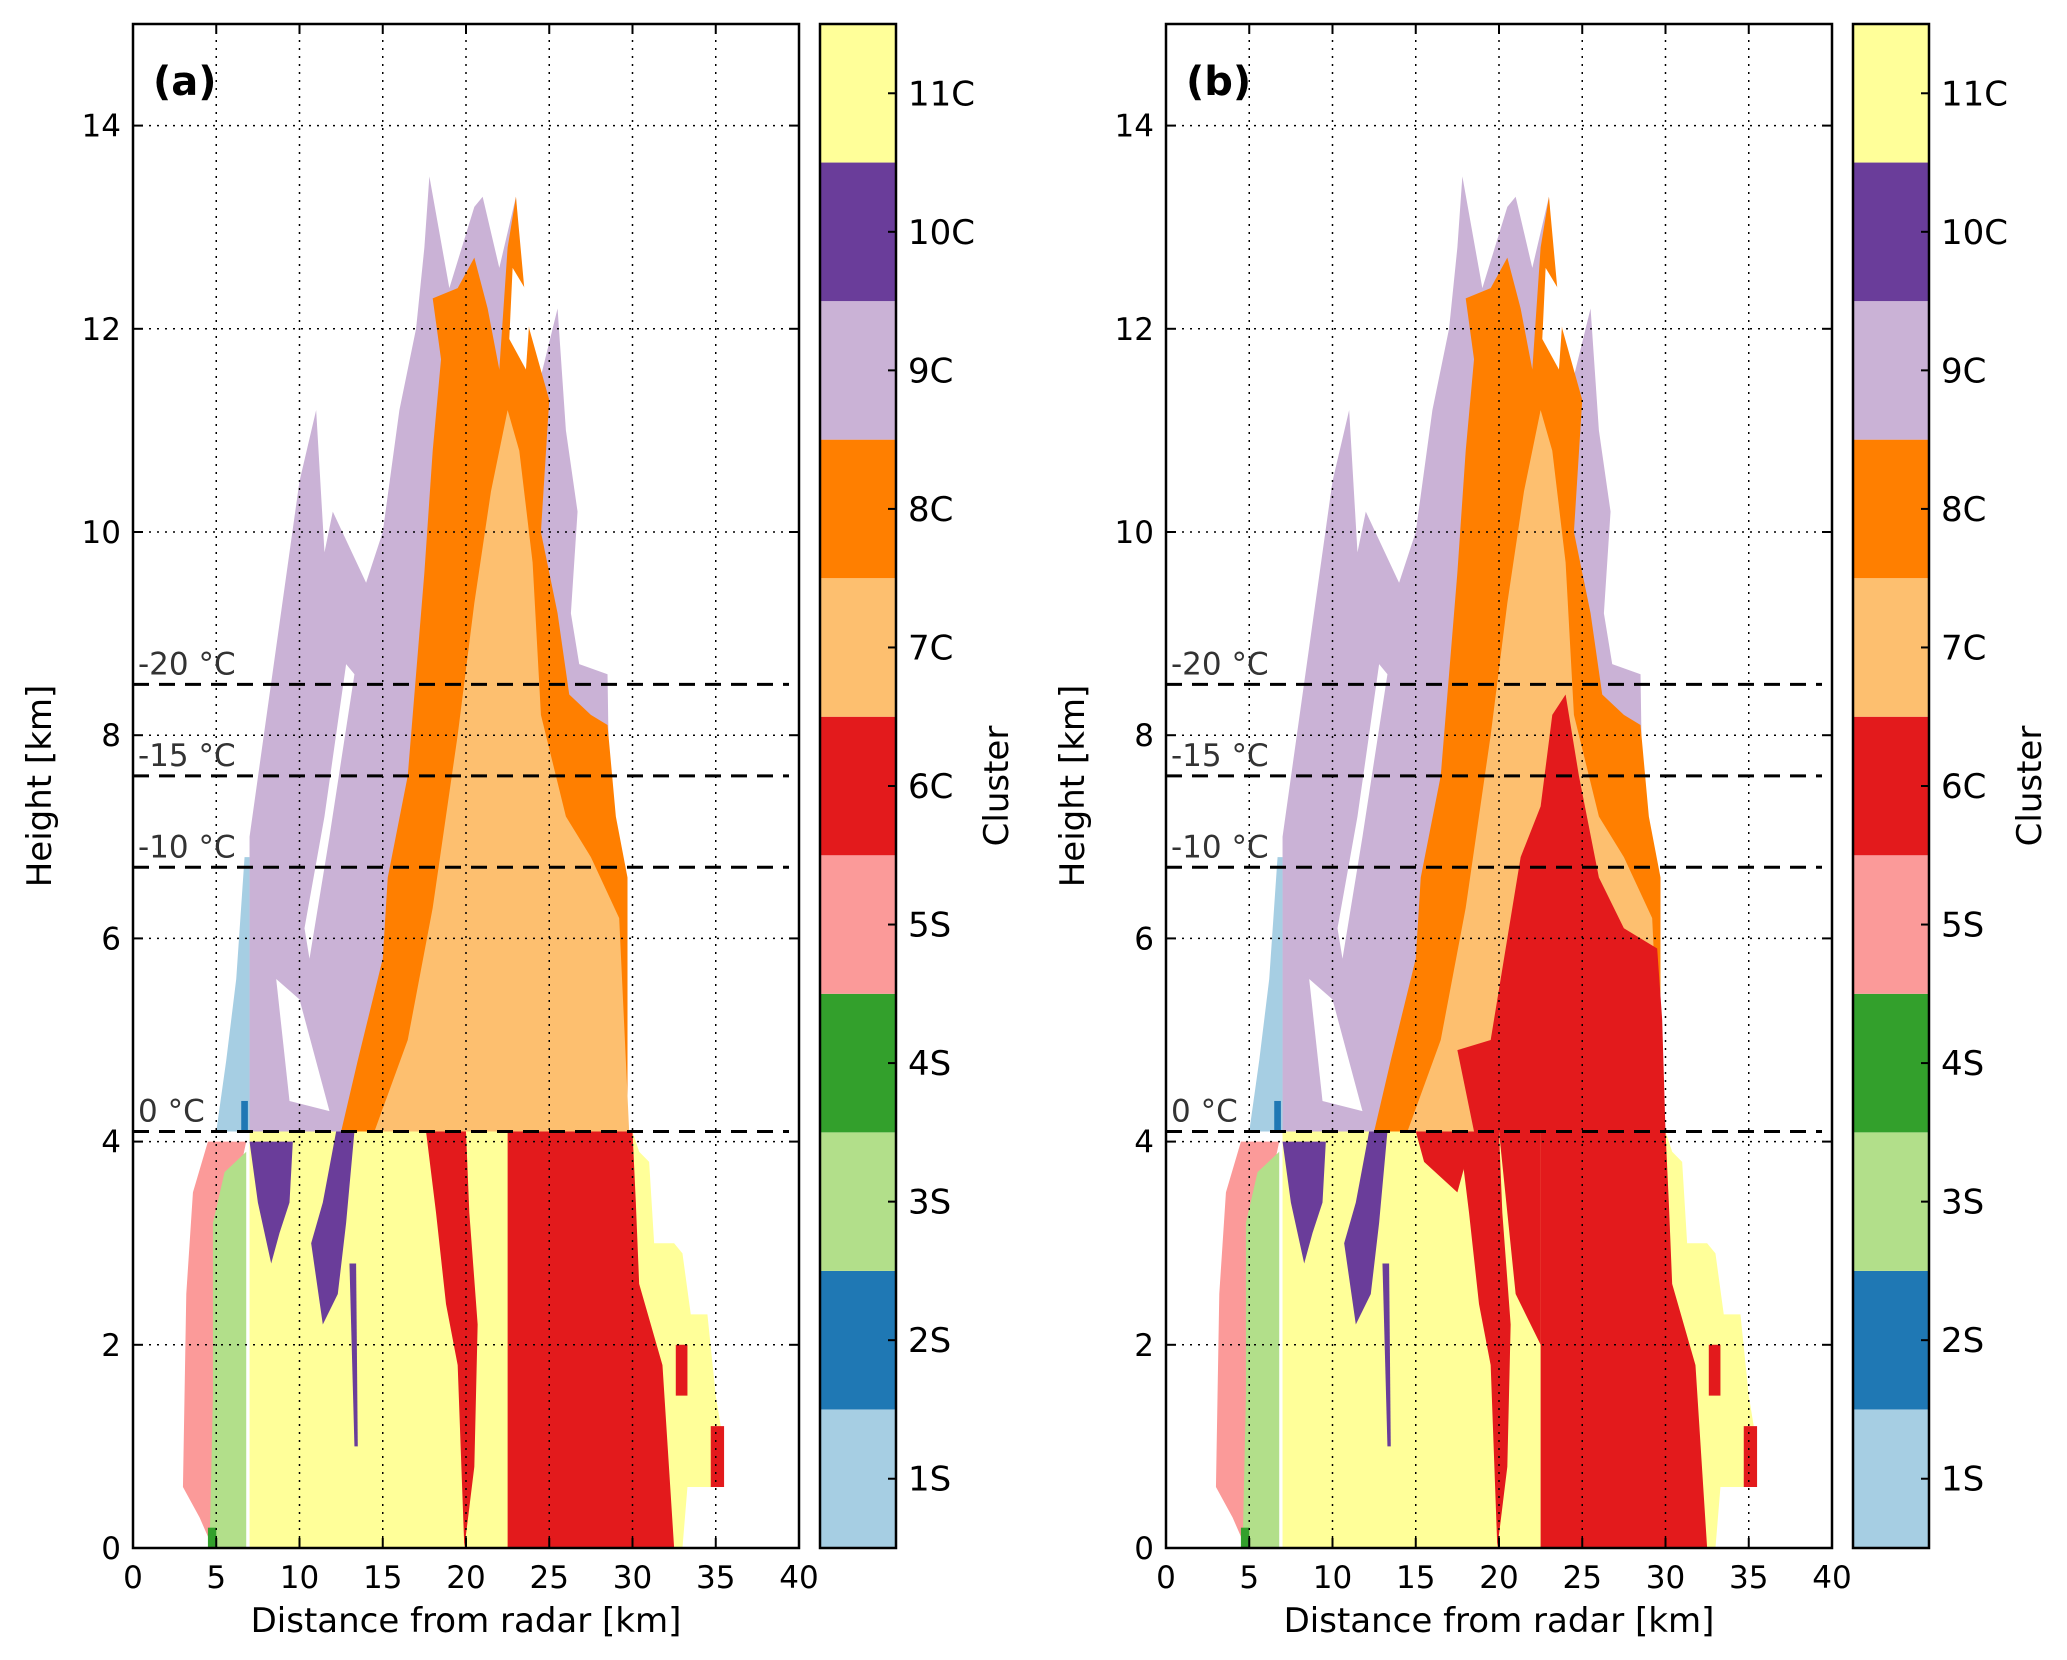 The image size is (2067, 1660). I want to click on isotherm-label: -10 °C, so click(187, 847).